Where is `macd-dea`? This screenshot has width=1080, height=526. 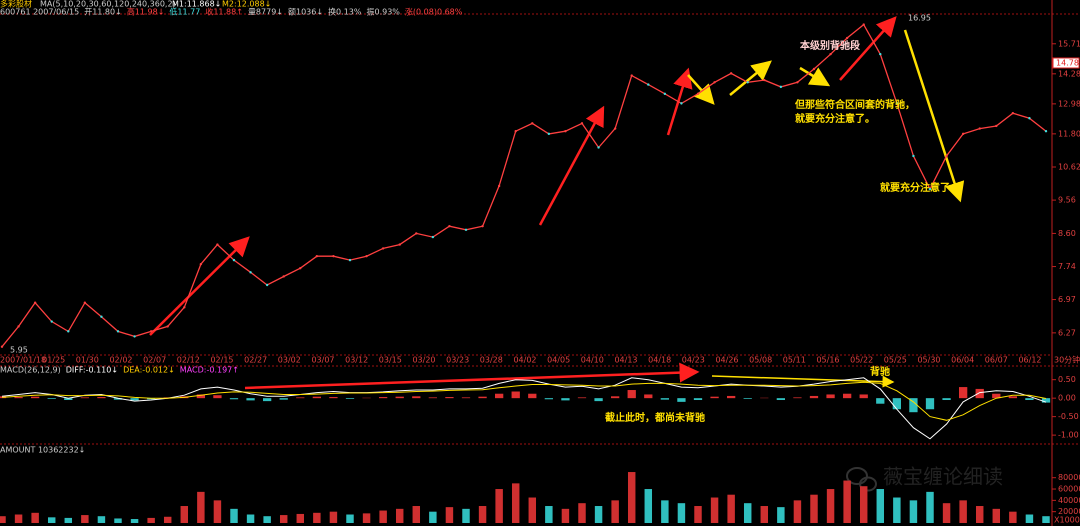
macd-dea is located at coordinates (524, 401).